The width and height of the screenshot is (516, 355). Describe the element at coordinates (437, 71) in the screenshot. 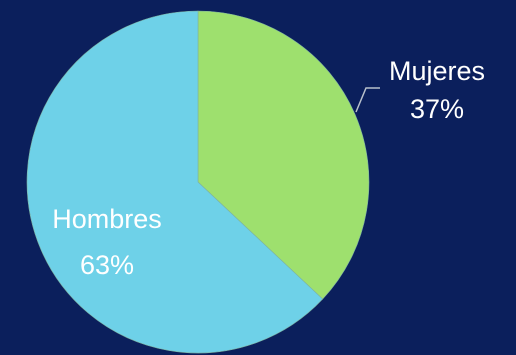

I see `slice-label-mujeres-name: Mujeres` at that location.